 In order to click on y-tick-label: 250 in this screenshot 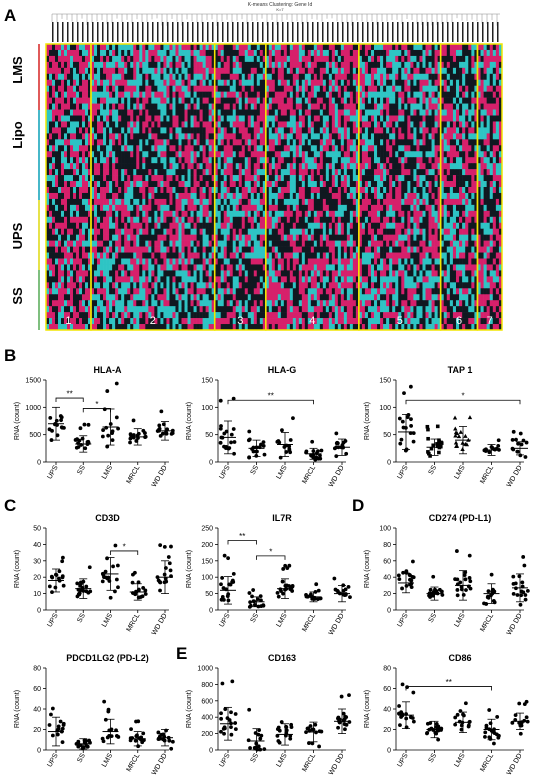, I will do `click(207, 529)`.